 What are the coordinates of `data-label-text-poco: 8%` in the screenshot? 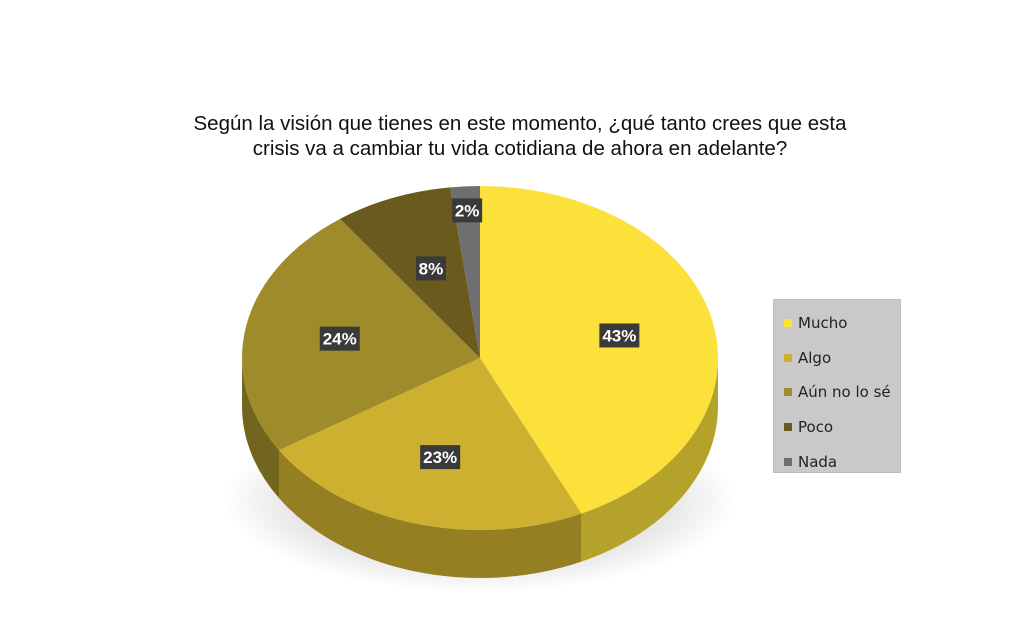 It's located at (431, 268).